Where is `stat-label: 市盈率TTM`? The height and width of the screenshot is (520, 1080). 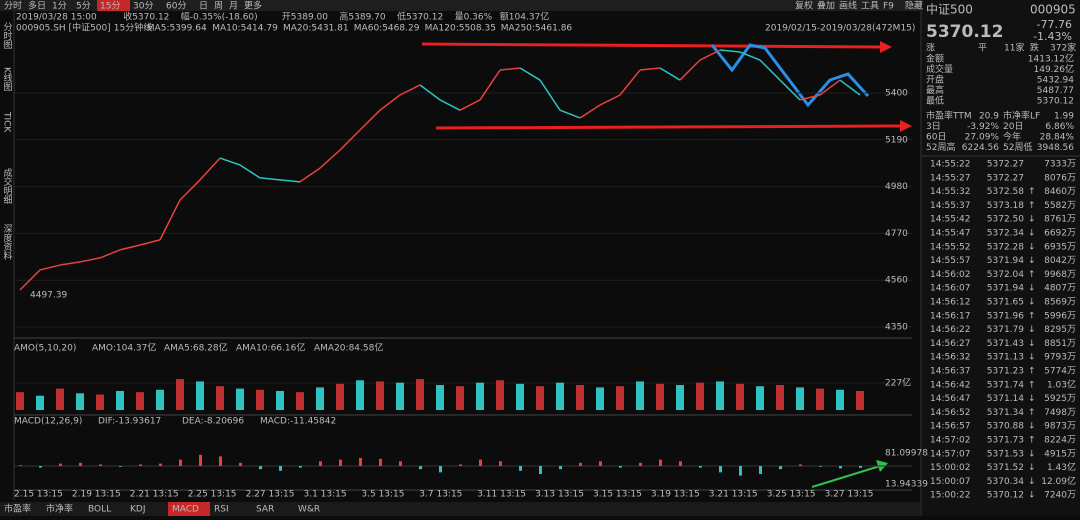 stat-label: 市盈率TTM is located at coordinates (949, 116).